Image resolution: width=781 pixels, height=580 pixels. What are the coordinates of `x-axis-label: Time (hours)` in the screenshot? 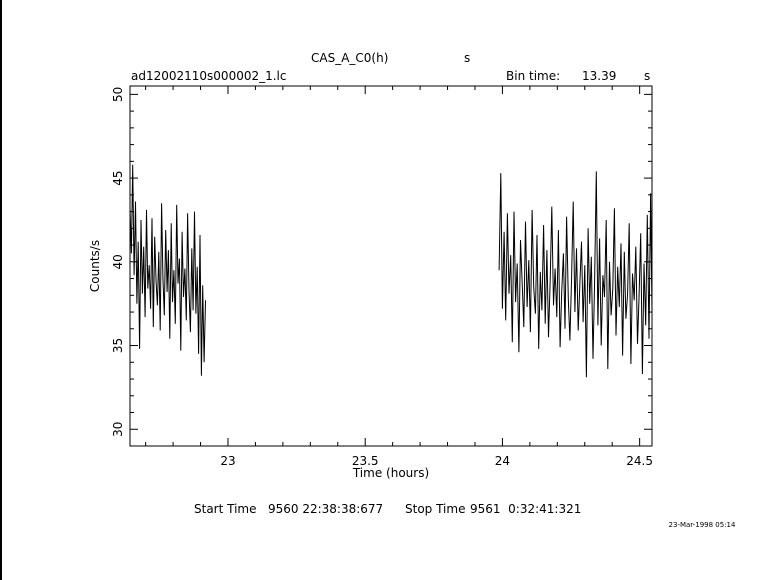 It's located at (390, 473).